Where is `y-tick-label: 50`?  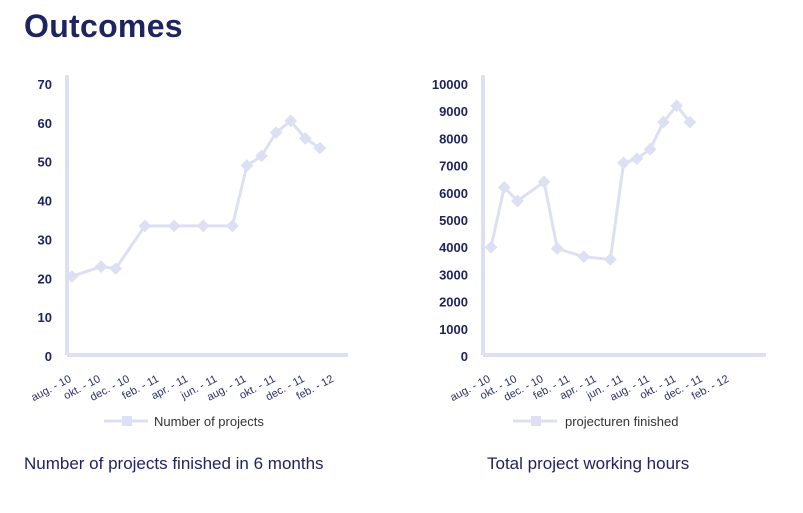 y-tick-label: 50 is located at coordinates (45, 162).